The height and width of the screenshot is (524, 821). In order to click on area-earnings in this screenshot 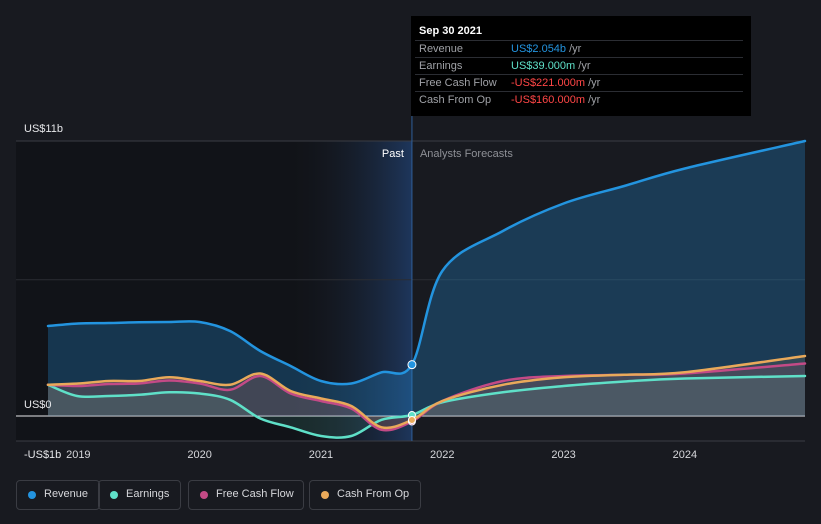, I will do `click(426, 407)`.